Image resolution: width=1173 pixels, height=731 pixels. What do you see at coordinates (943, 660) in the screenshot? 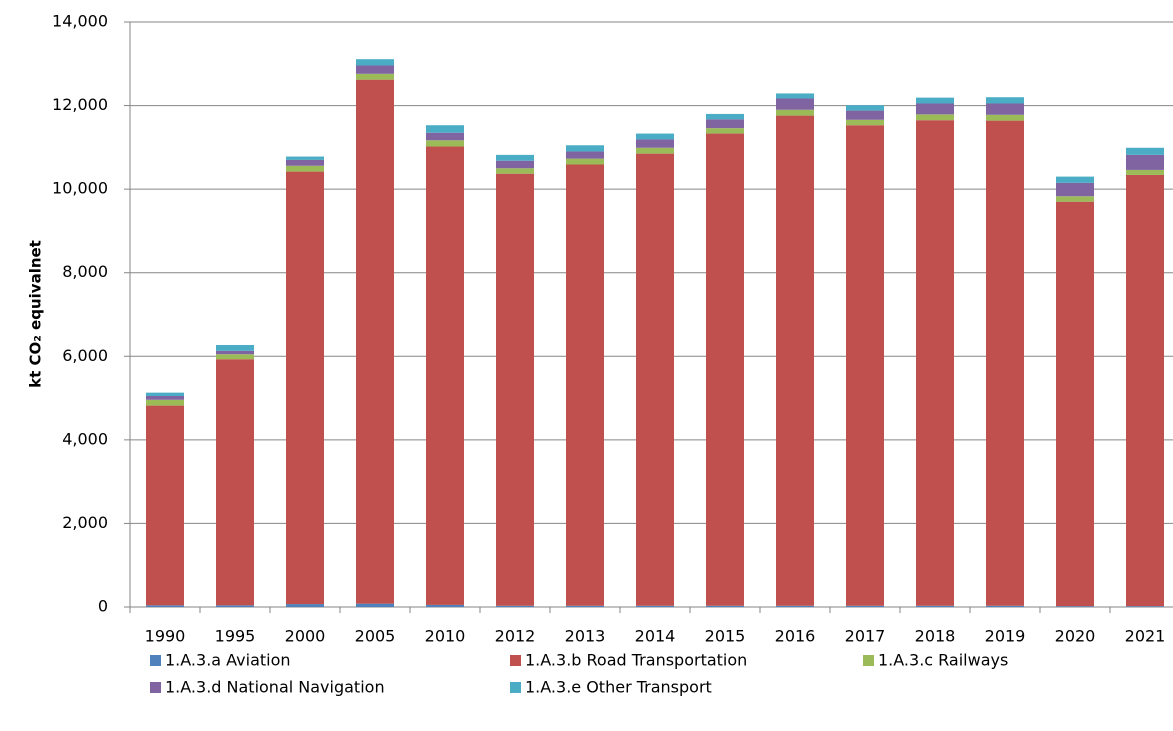
I see `legend-label: 1.A.3.c Railways` at bounding box center [943, 660].